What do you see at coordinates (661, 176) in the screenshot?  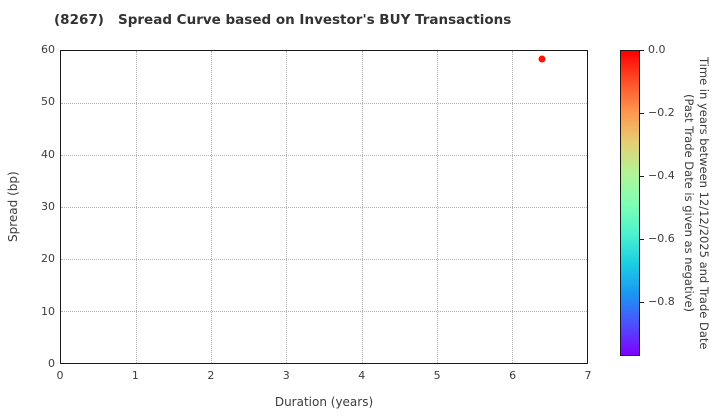 I see `colorbar-tick-label: −0.4` at bounding box center [661, 176].